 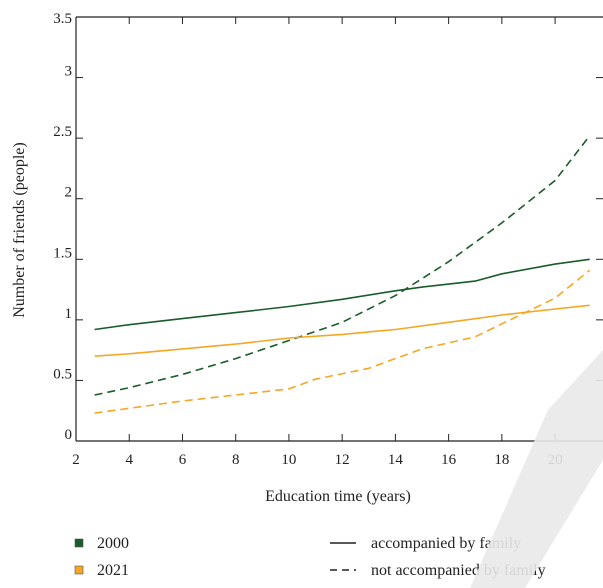 I want to click on y-tick-label: 3, so click(x=69, y=72).